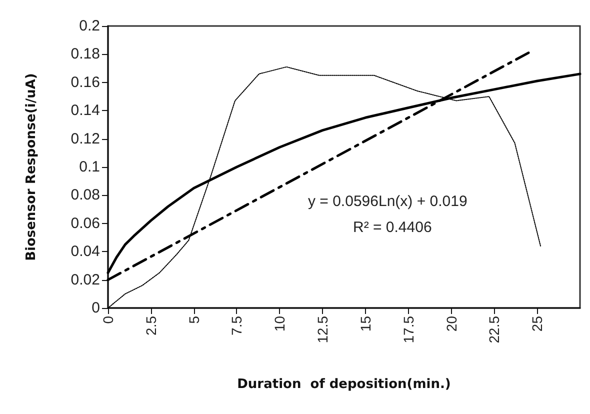  I want to click on y-tick-label: 0.1, so click(89, 167).